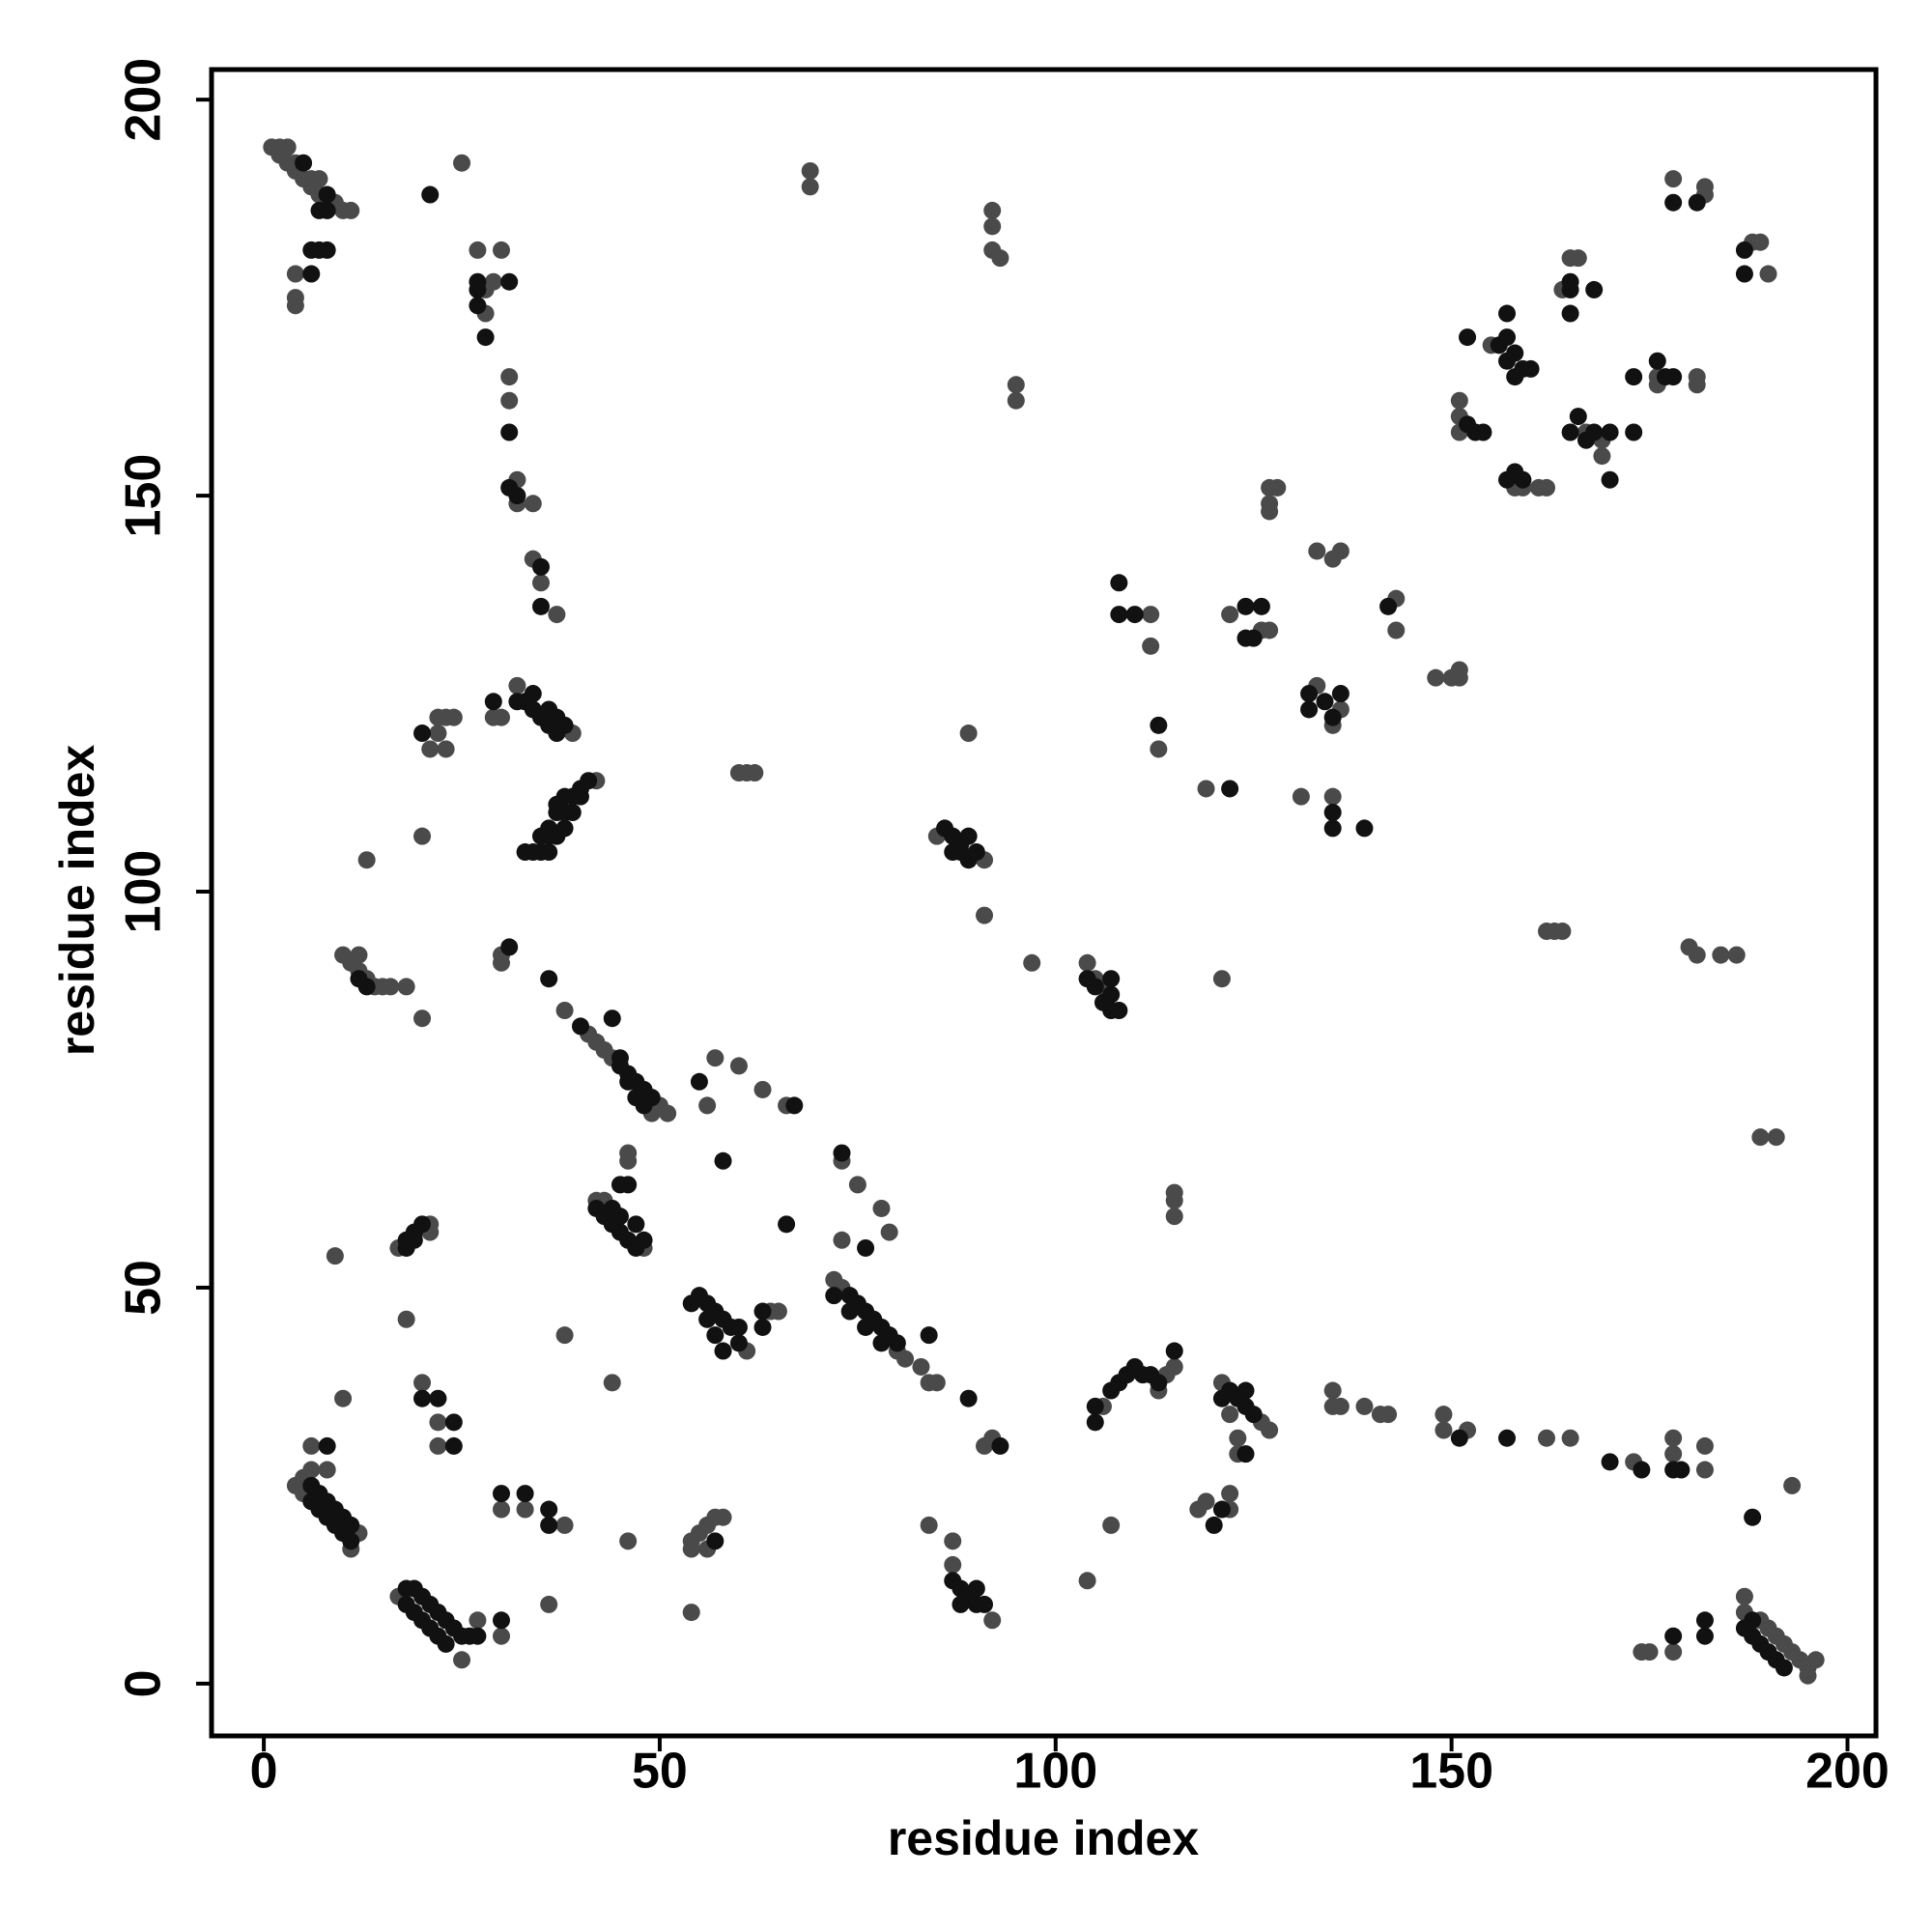  What do you see at coordinates (144, 1288) in the screenshot?
I see `y-tick-label: 50` at bounding box center [144, 1288].